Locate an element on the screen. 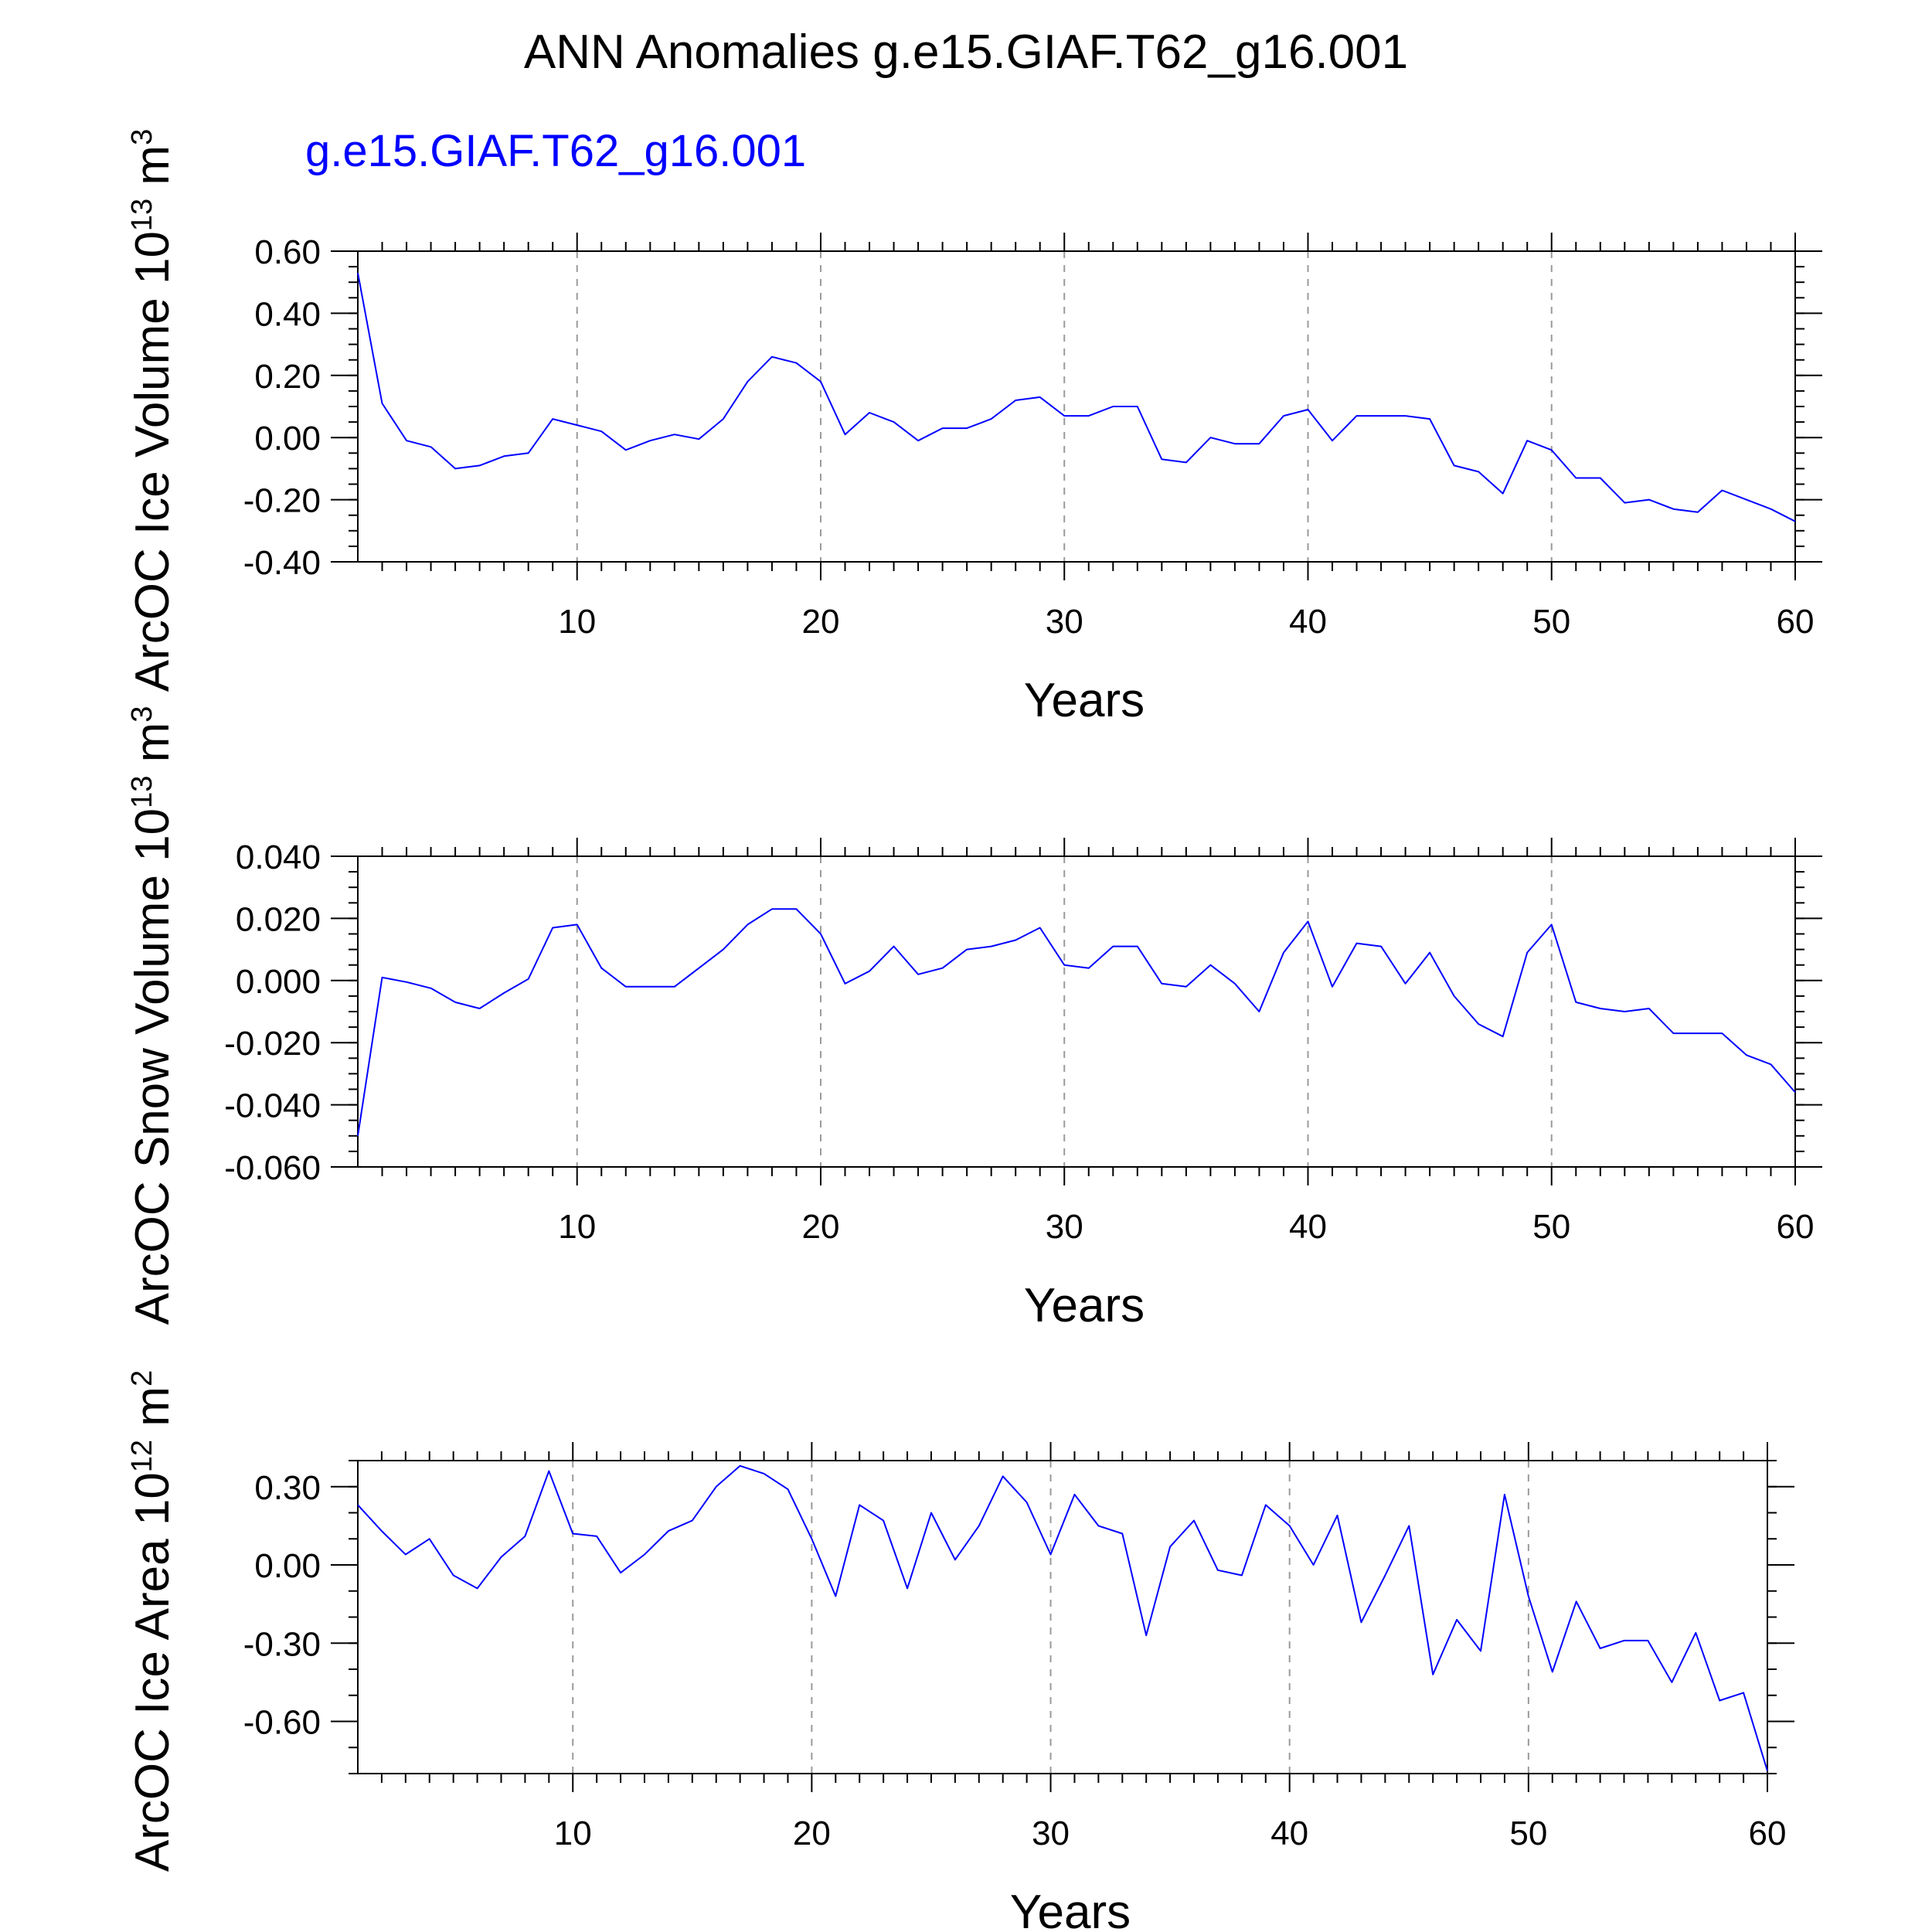  y-tick-label: 0.020 is located at coordinates (278, 919).